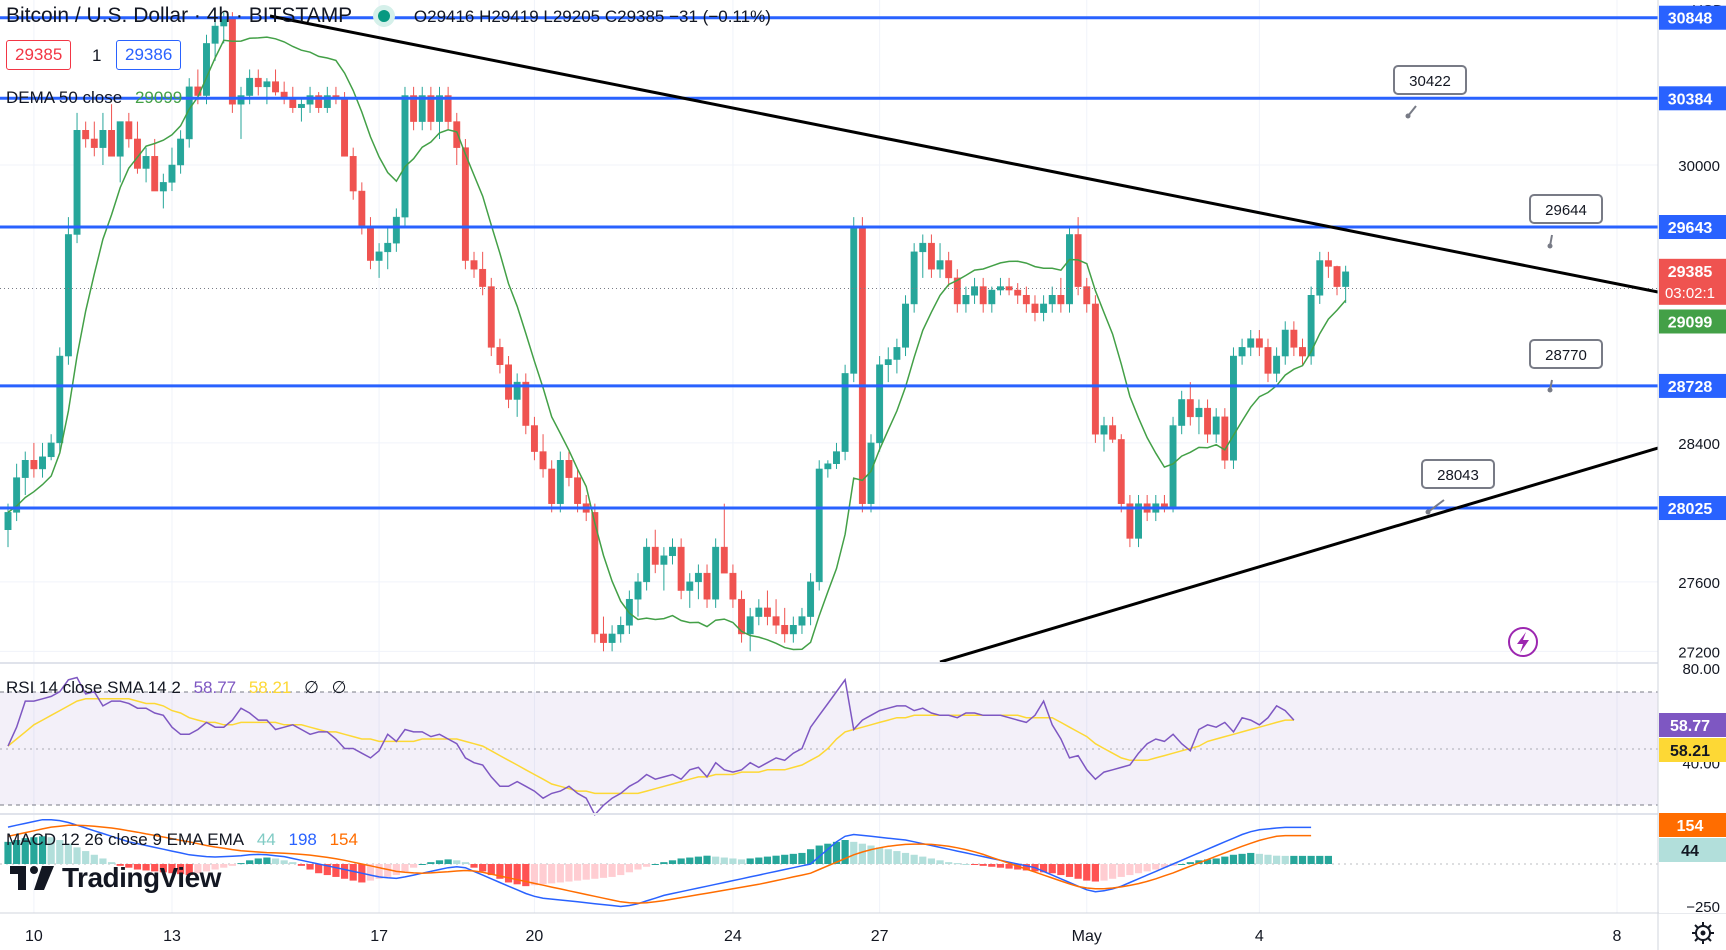 This screenshot has height=950, width=1726. What do you see at coordinates (1458, 487) in the screenshot?
I see `price-callout: 28043` at bounding box center [1458, 487].